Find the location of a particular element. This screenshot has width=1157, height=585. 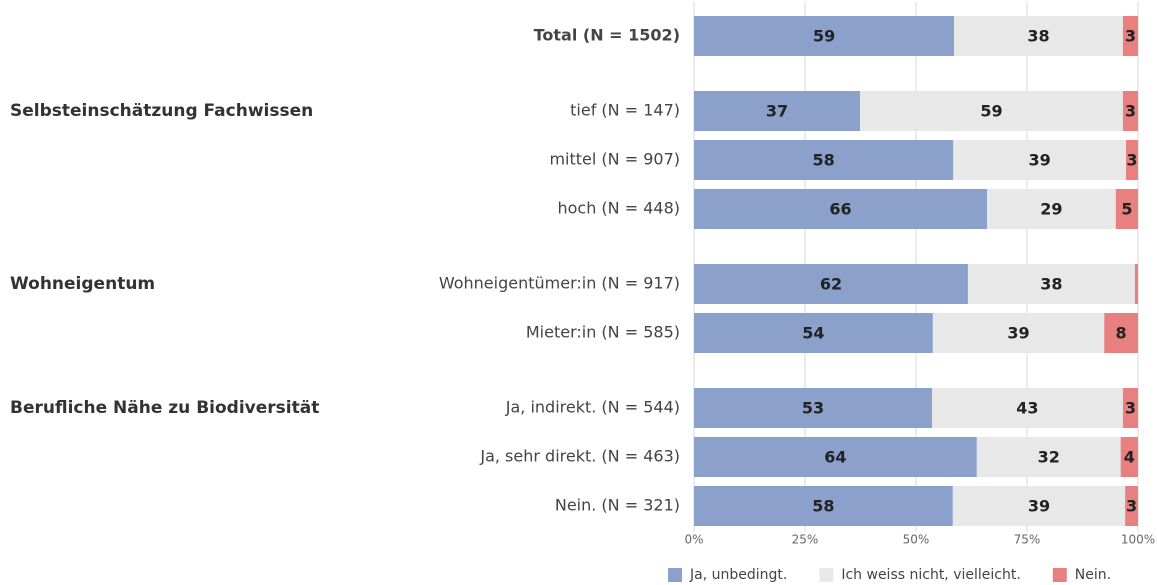

value-label: 54 is located at coordinates (813, 333).